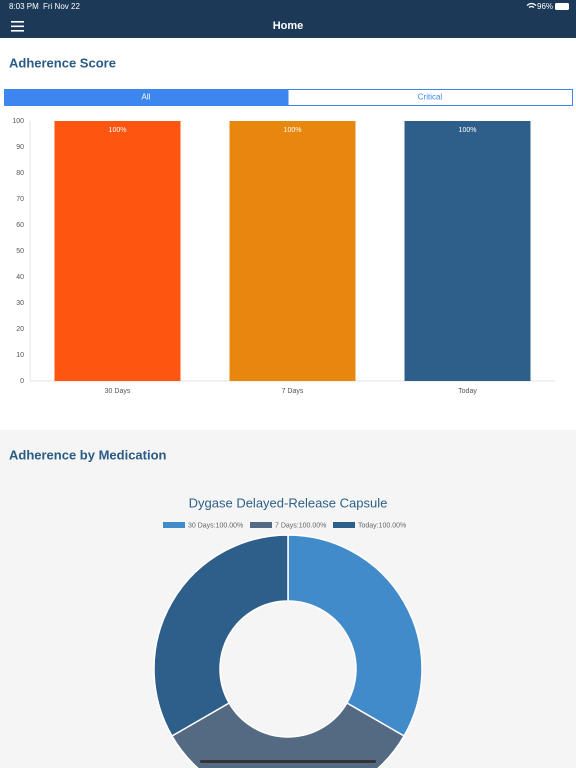  Describe the element at coordinates (20, 199) in the screenshot. I see `y-tick-label: 70` at that location.